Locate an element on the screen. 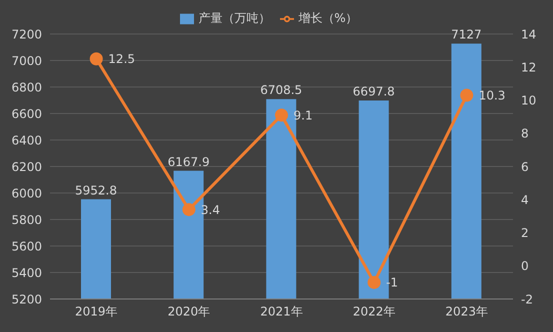  y2-tick-label: -2 is located at coordinates (527, 299).